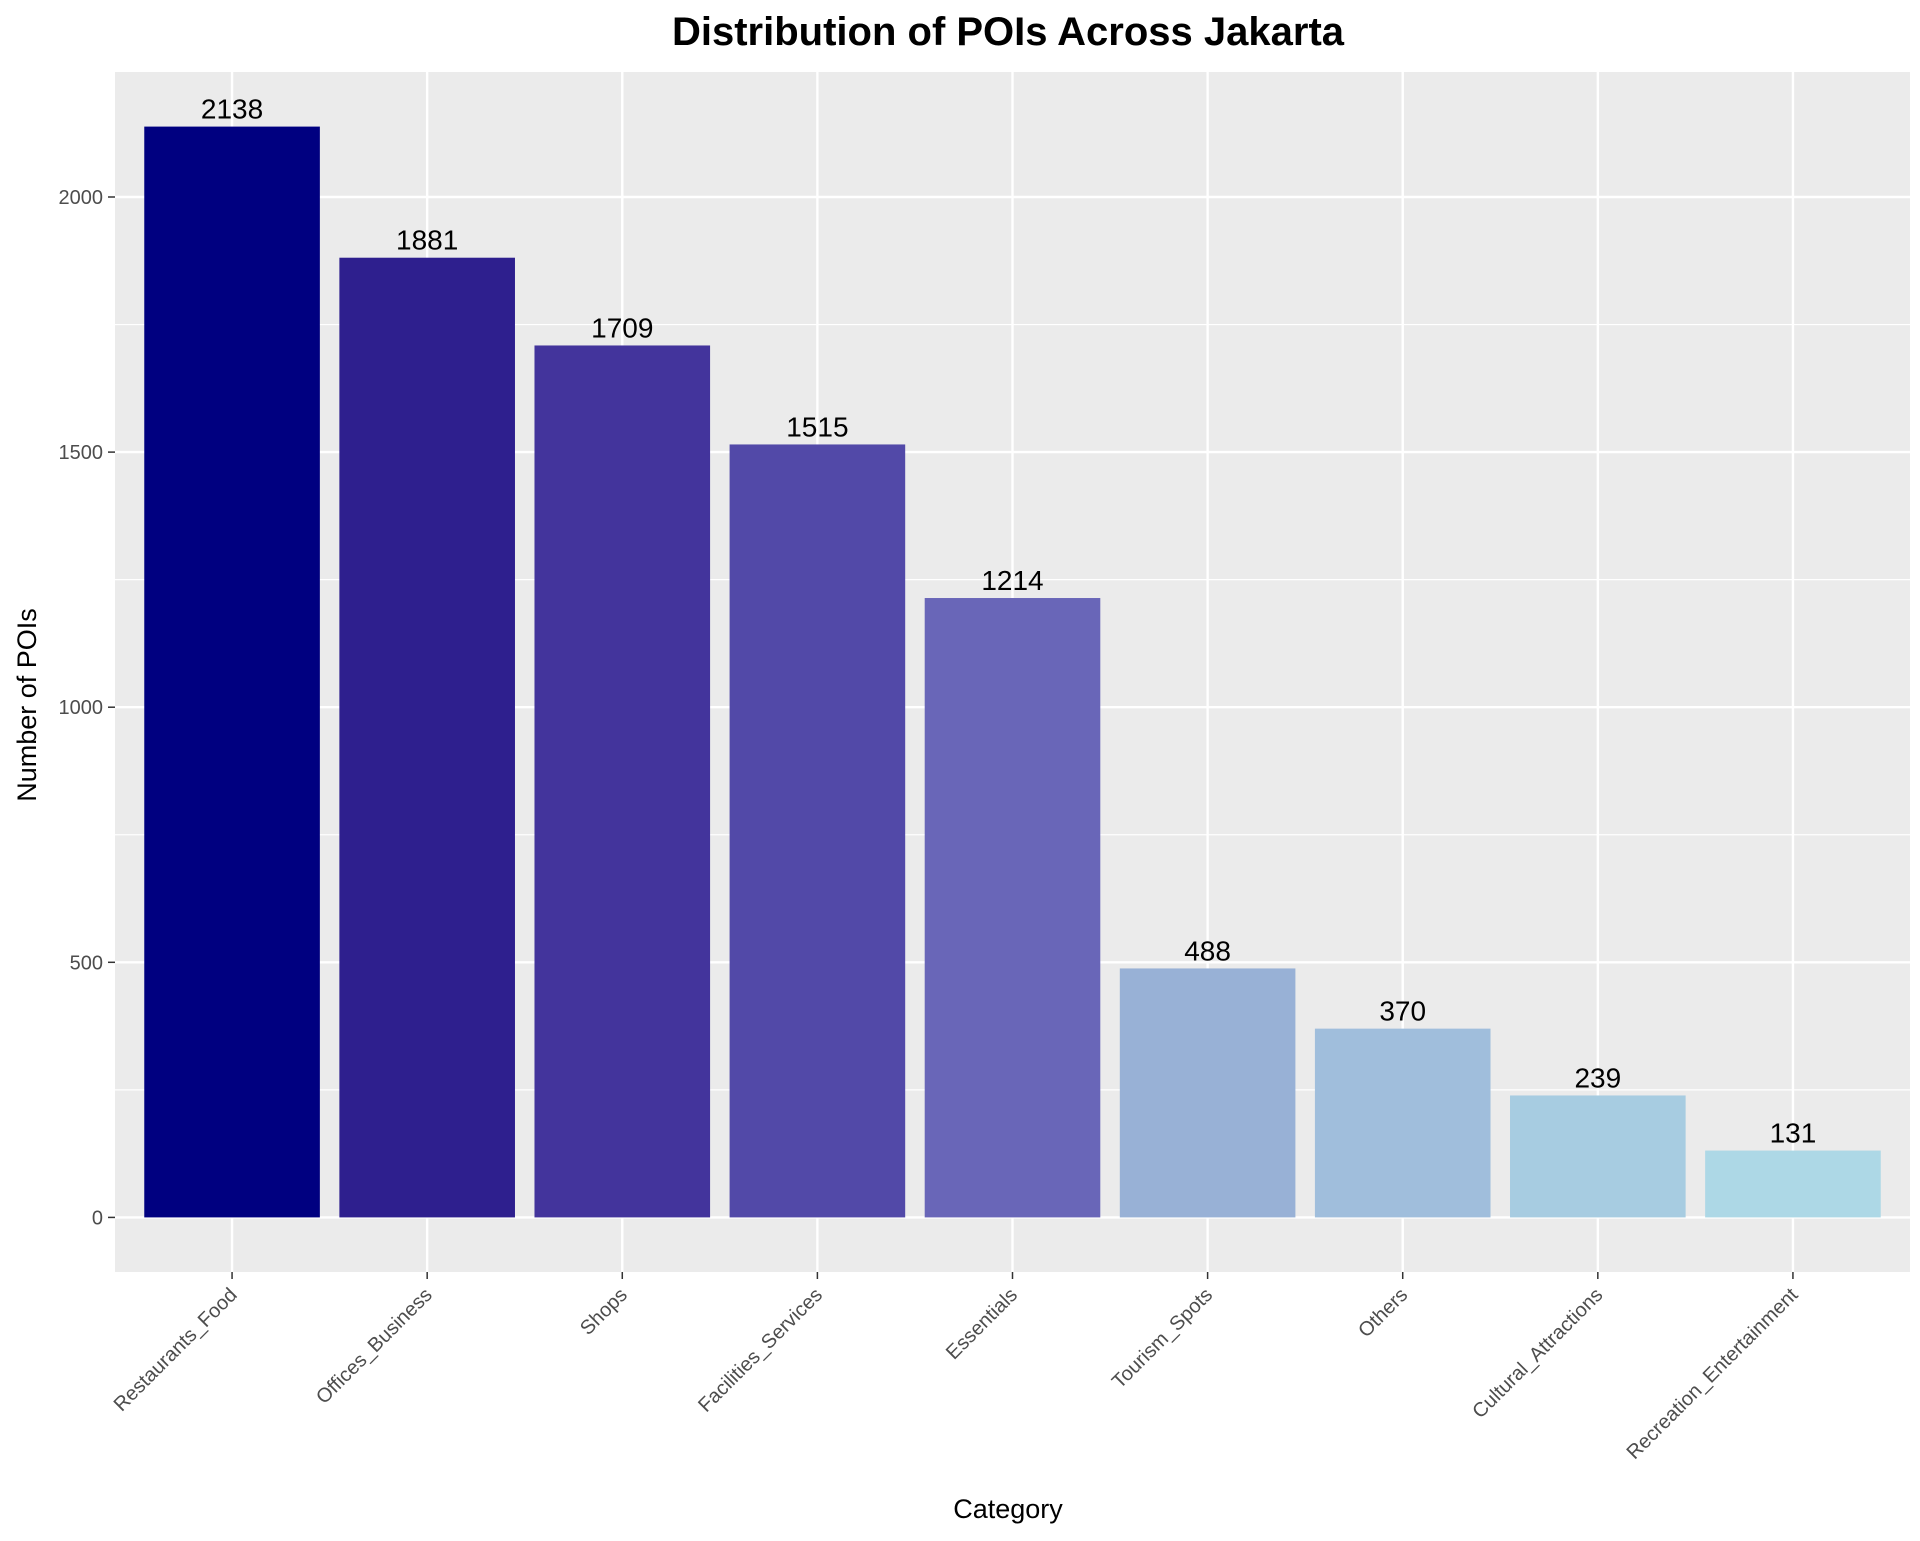 This screenshot has height=1541, width=1920. What do you see at coordinates (622, 781) in the screenshot?
I see `bar-shops` at bounding box center [622, 781].